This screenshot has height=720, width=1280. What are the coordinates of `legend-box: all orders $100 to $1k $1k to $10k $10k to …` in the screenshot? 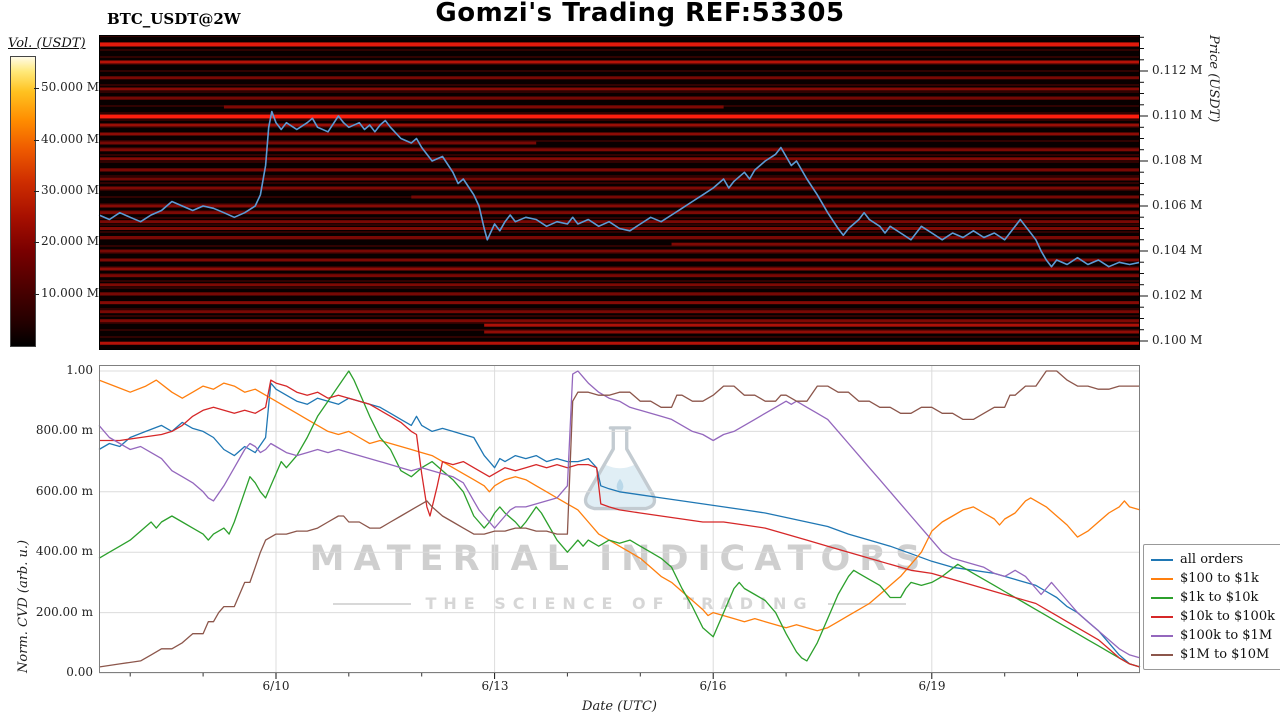 It's located at (1211, 607).